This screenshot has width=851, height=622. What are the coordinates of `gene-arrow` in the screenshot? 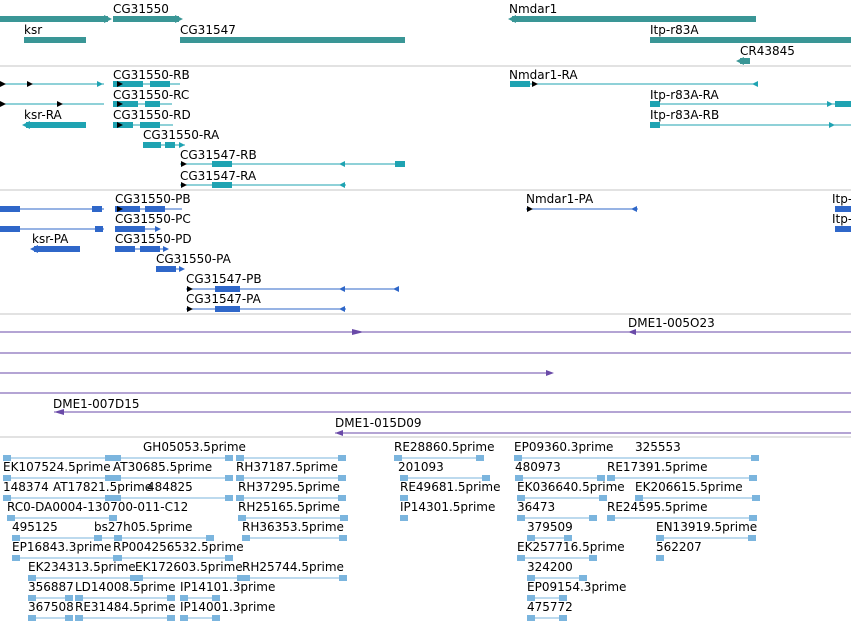 It's located at (179, 19).